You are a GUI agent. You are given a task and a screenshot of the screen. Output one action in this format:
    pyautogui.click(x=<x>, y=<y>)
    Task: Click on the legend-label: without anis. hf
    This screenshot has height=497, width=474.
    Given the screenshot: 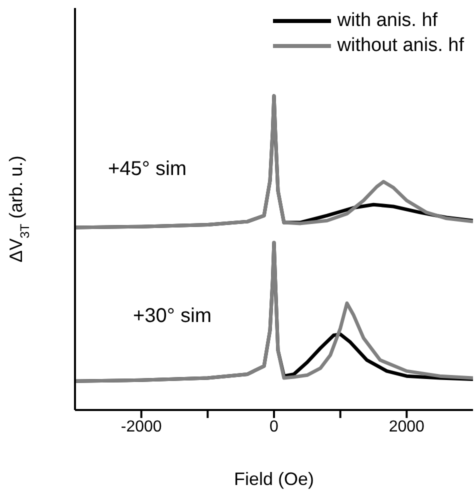 What is the action you would take?
    pyautogui.click(x=400, y=46)
    